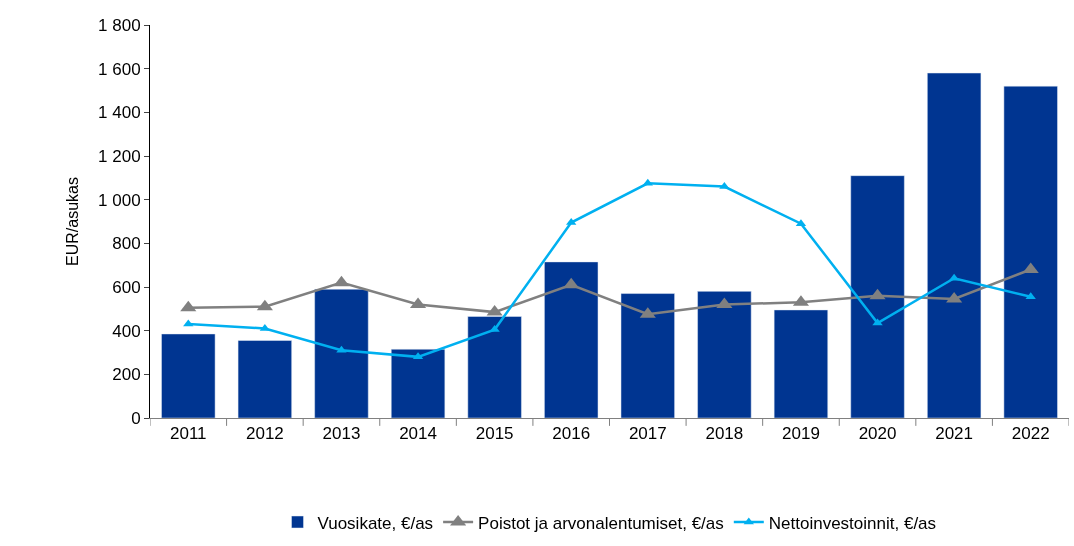 Image resolution: width=1074 pixels, height=546 pixels. What do you see at coordinates (126, 287) in the screenshot?
I see `y-tick-label: 600` at bounding box center [126, 287].